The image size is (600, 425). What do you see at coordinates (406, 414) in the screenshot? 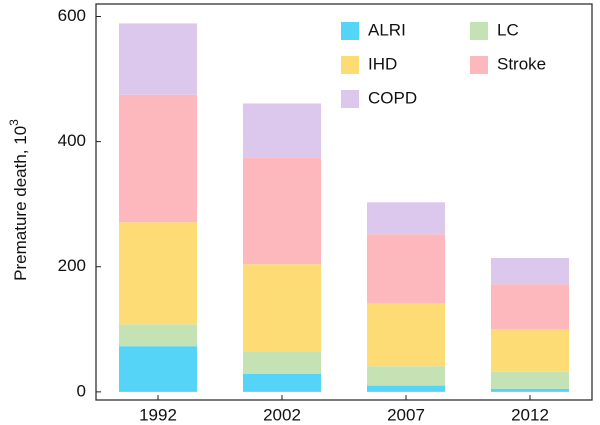
I see `x-tick-label: 2007` at bounding box center [406, 414].